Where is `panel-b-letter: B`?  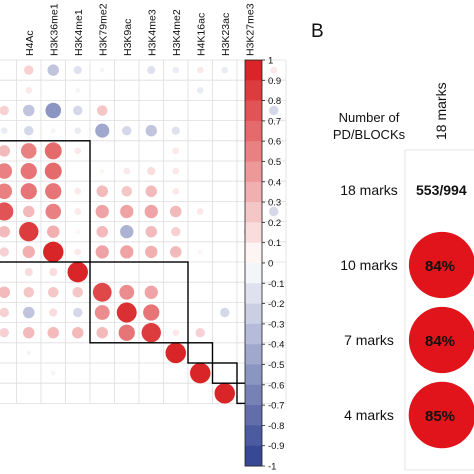 panel-b-letter: B is located at coordinates (317, 31).